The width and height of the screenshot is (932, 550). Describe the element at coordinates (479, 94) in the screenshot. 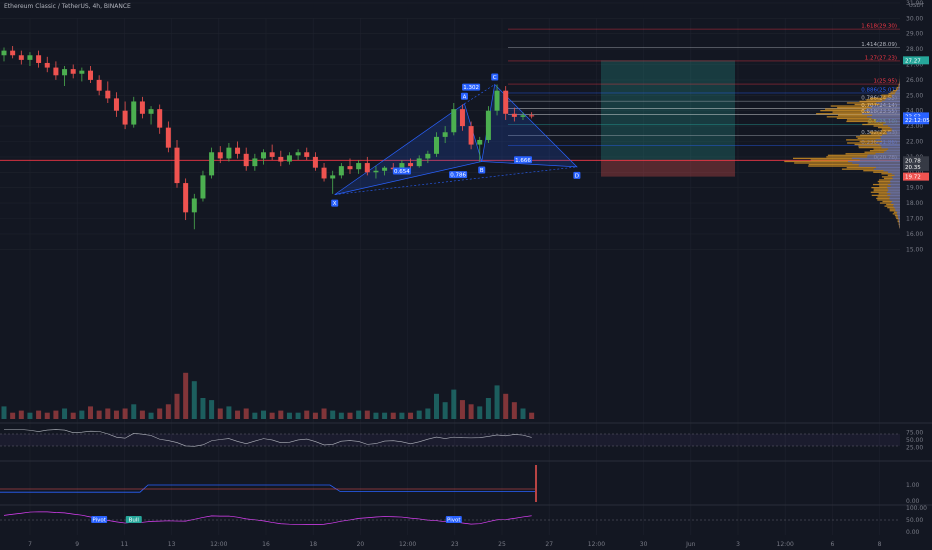

I see `harmonic-ac` at that location.